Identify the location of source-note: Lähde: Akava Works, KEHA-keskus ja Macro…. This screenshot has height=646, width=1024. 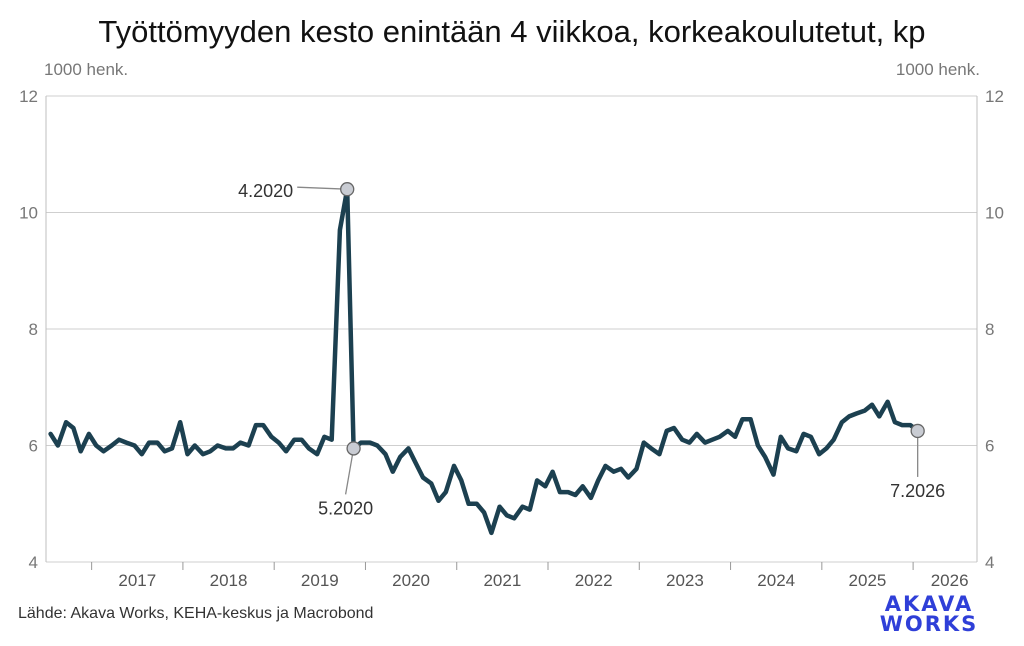
(196, 613).